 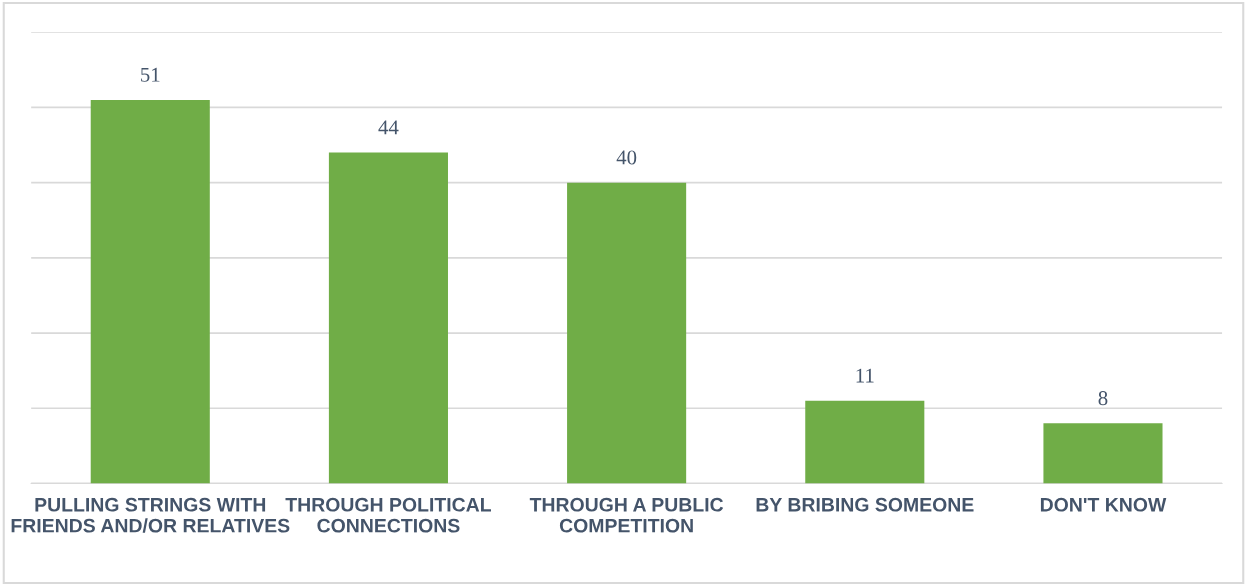 I want to click on data-label: 51, so click(x=150, y=74).